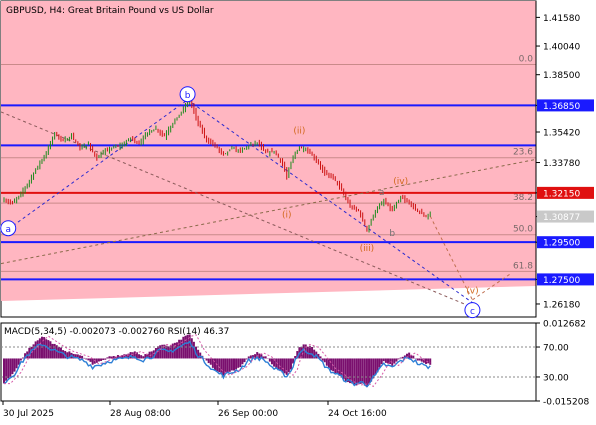  I want to click on macd-signal-line, so click(217, 361).